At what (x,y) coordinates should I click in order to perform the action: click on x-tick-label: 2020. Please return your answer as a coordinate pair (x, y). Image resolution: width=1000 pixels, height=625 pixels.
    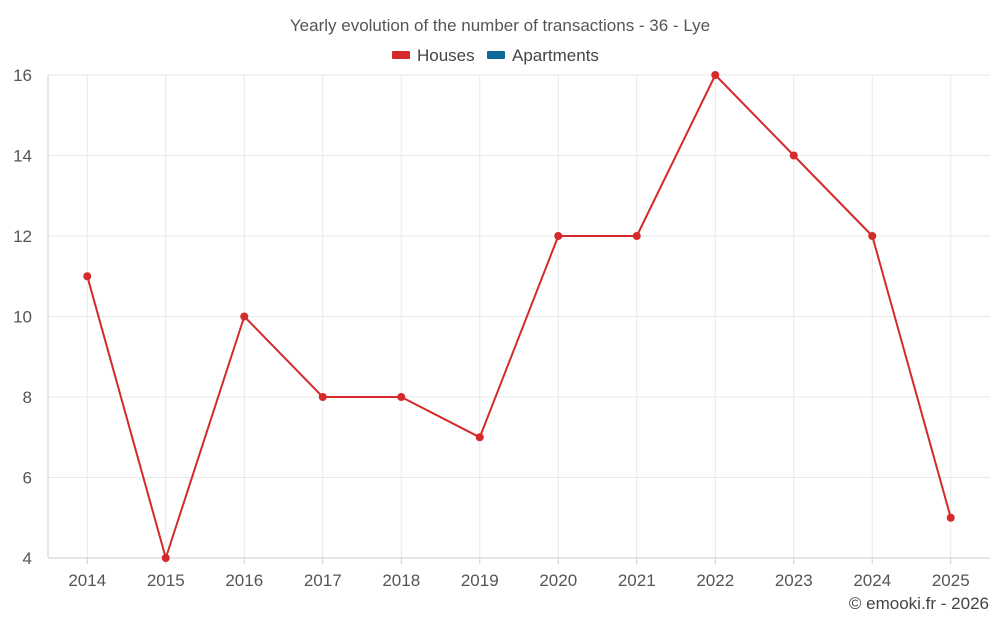
    Looking at the image, I should click on (558, 580).